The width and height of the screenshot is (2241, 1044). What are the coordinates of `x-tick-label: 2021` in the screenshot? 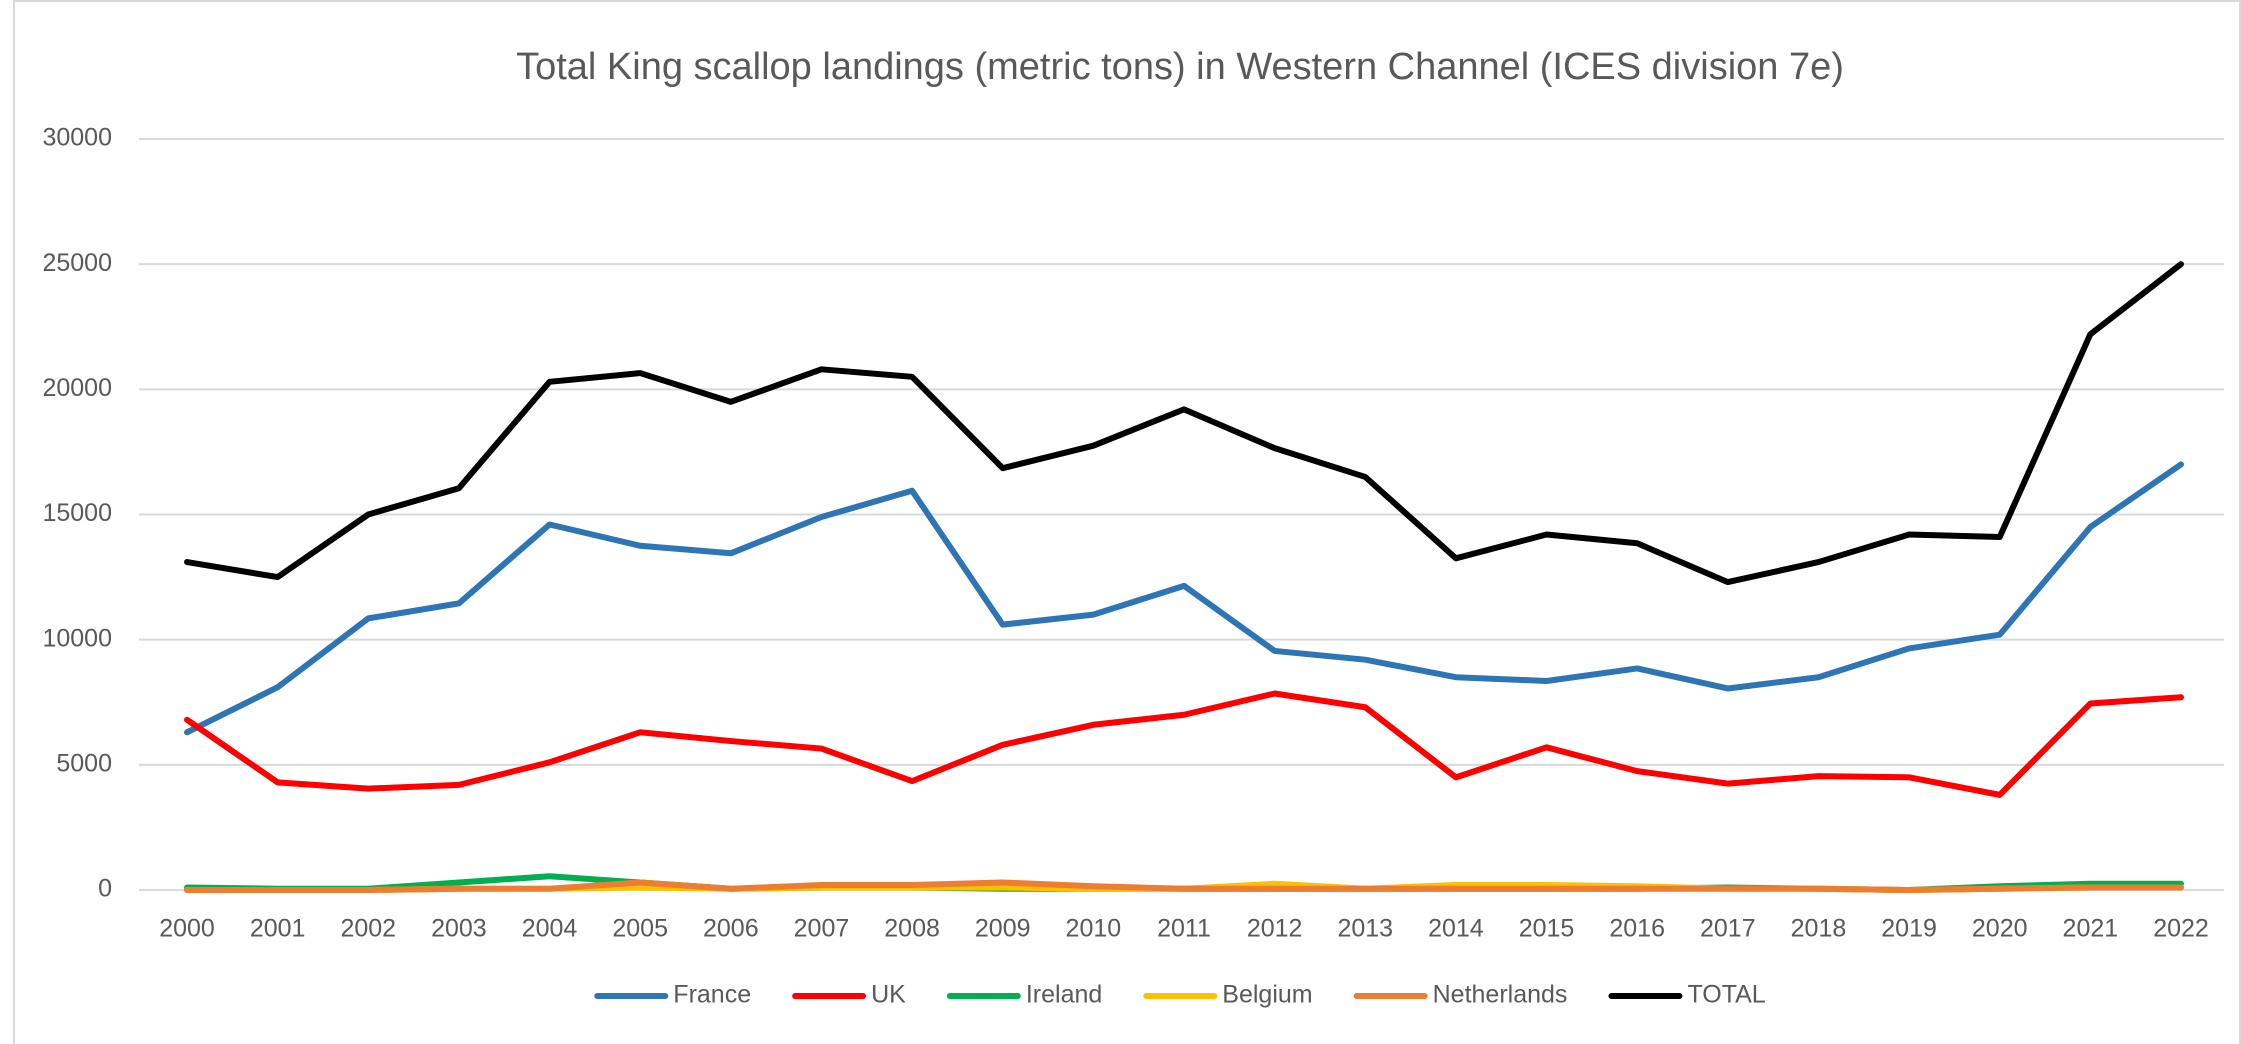 It's located at (2091, 929).